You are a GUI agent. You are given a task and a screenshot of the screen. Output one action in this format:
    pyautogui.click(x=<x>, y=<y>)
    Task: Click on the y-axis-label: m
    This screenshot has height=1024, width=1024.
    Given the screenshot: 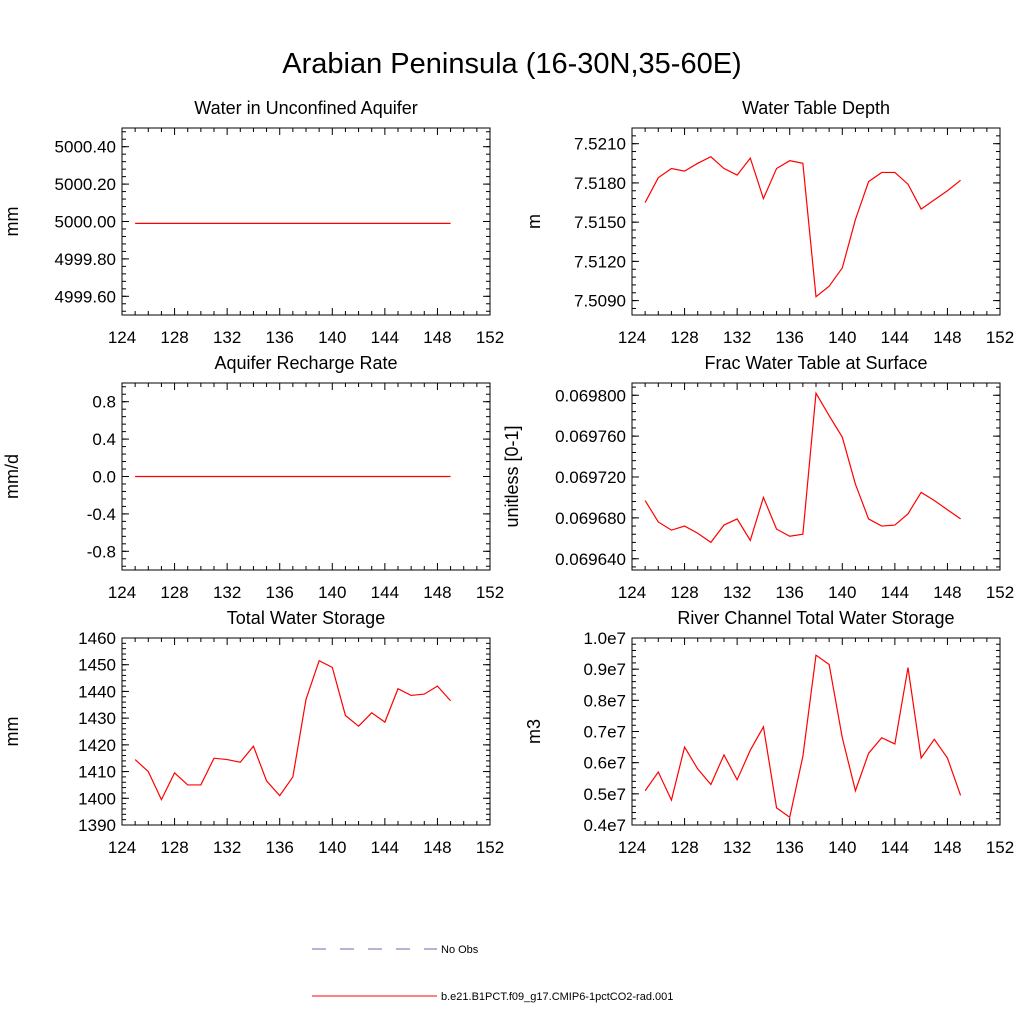 What is the action you would take?
    pyautogui.click(x=534, y=221)
    